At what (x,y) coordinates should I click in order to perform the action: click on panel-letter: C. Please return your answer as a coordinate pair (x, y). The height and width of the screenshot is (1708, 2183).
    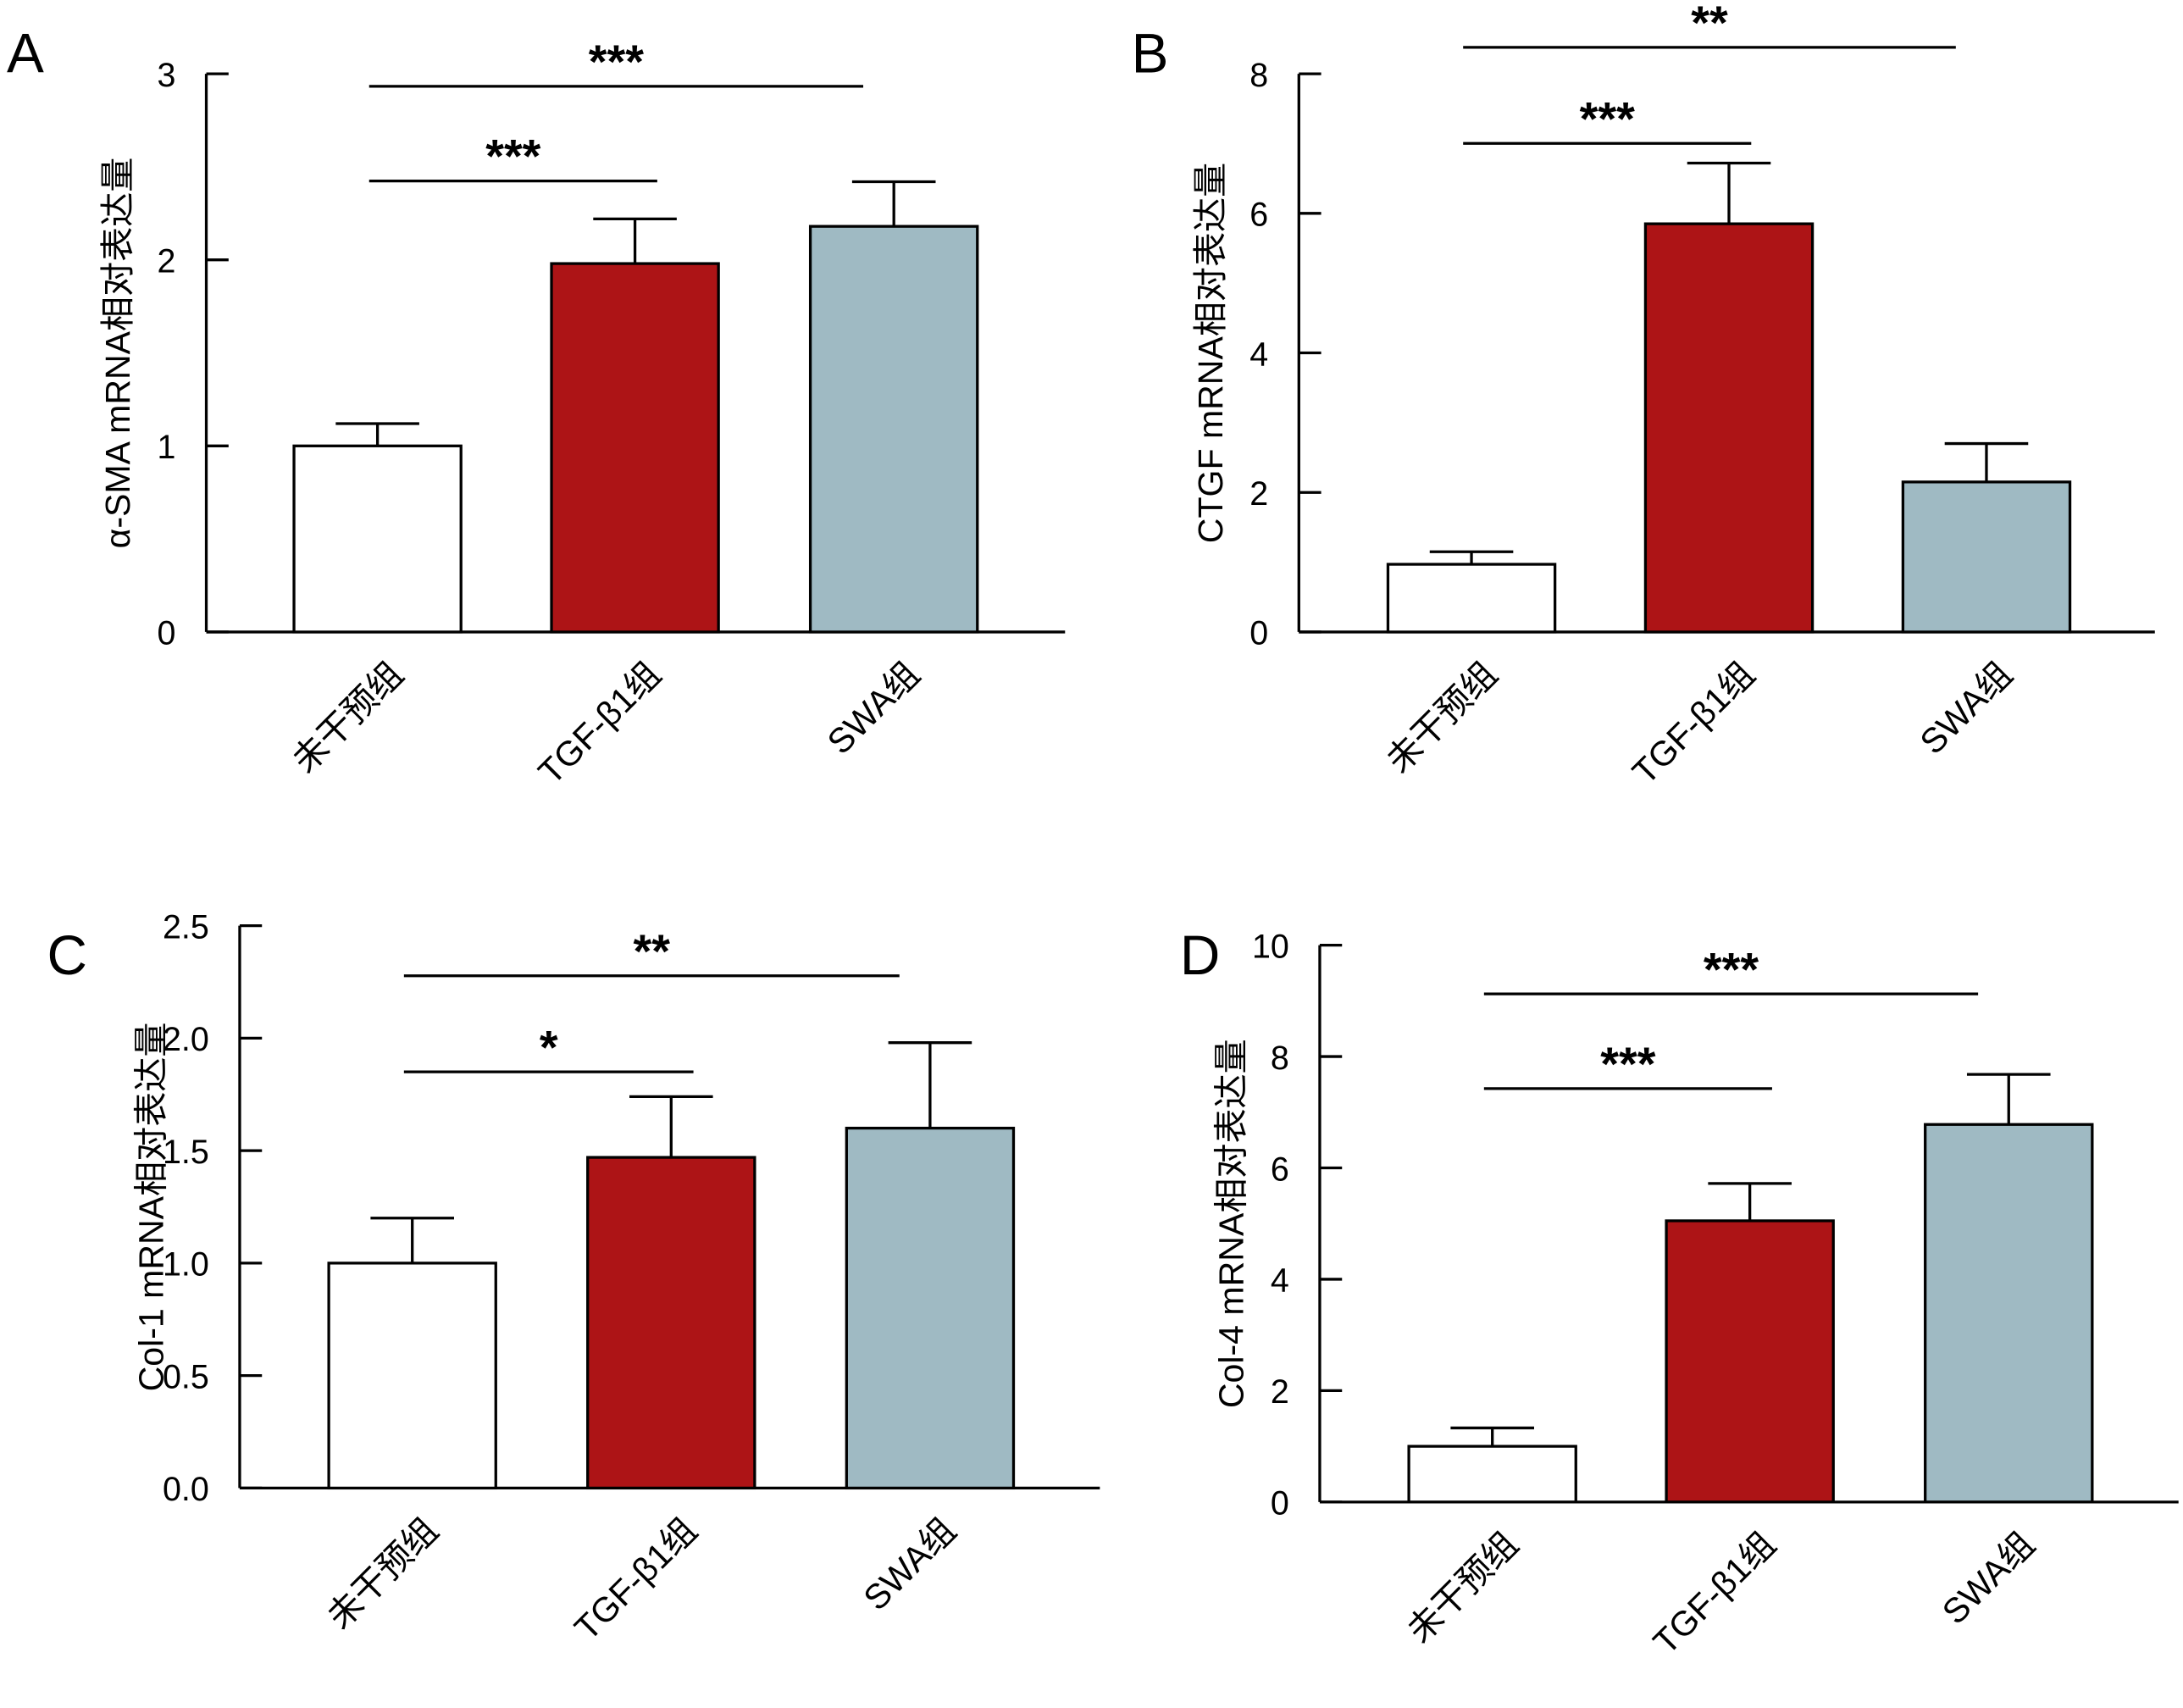
    Looking at the image, I should click on (66, 955).